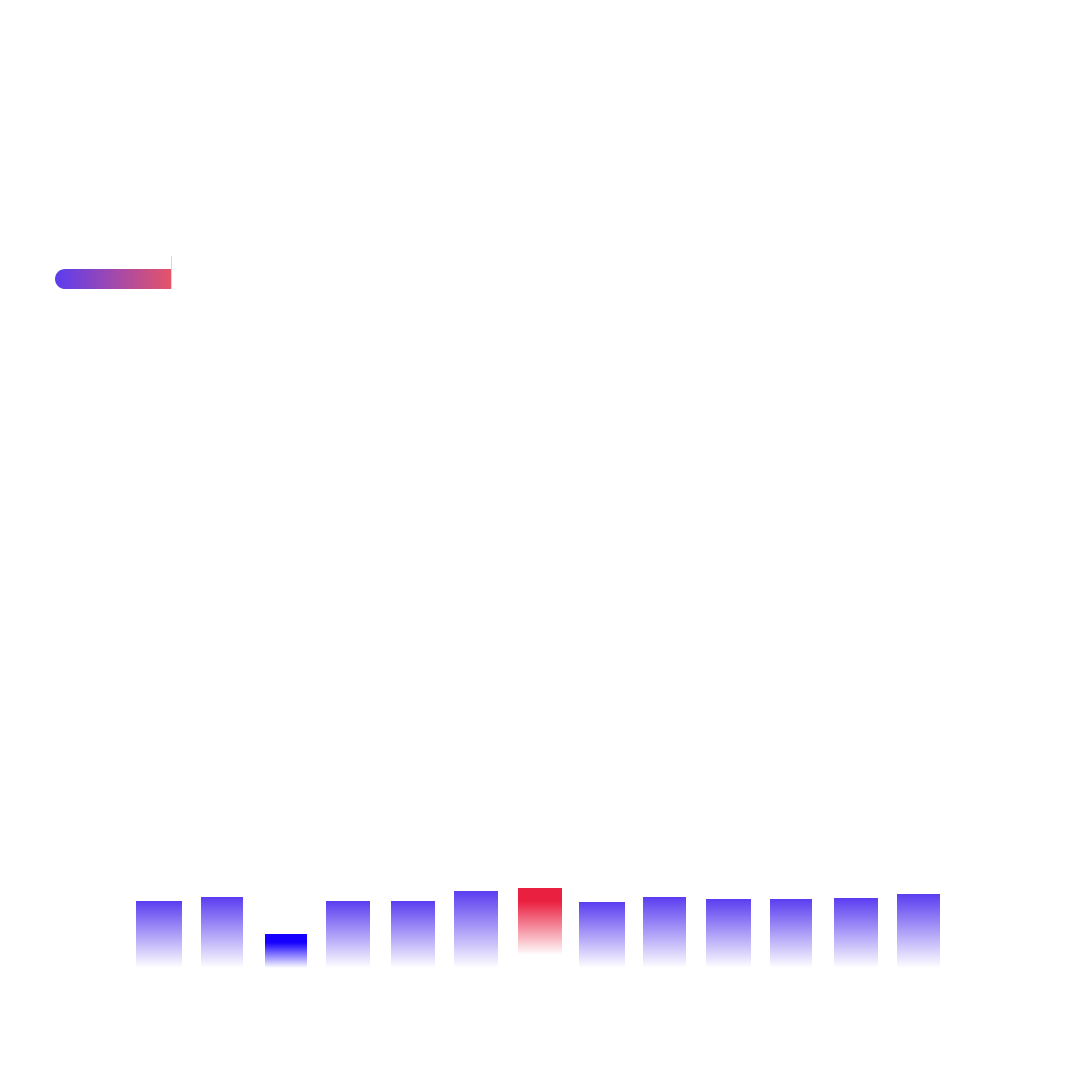 The height and width of the screenshot is (1080, 1080). What do you see at coordinates (113, 279) in the screenshot?
I see `progress-bar` at bounding box center [113, 279].